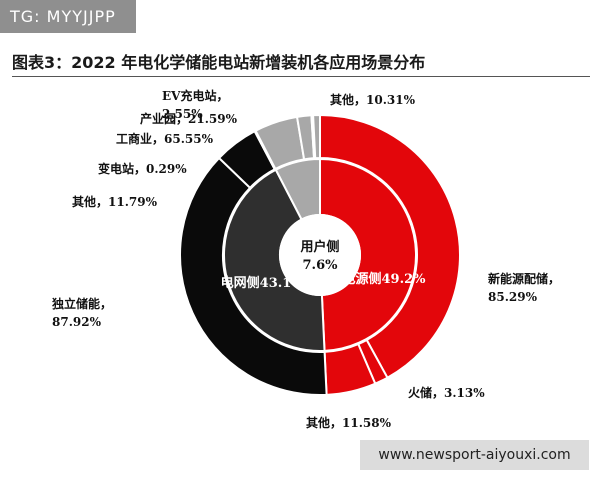  Describe the element at coordinates (256, 283) in the screenshot. I see `inner-label-grid-side: 电网侧43.1` at that location.